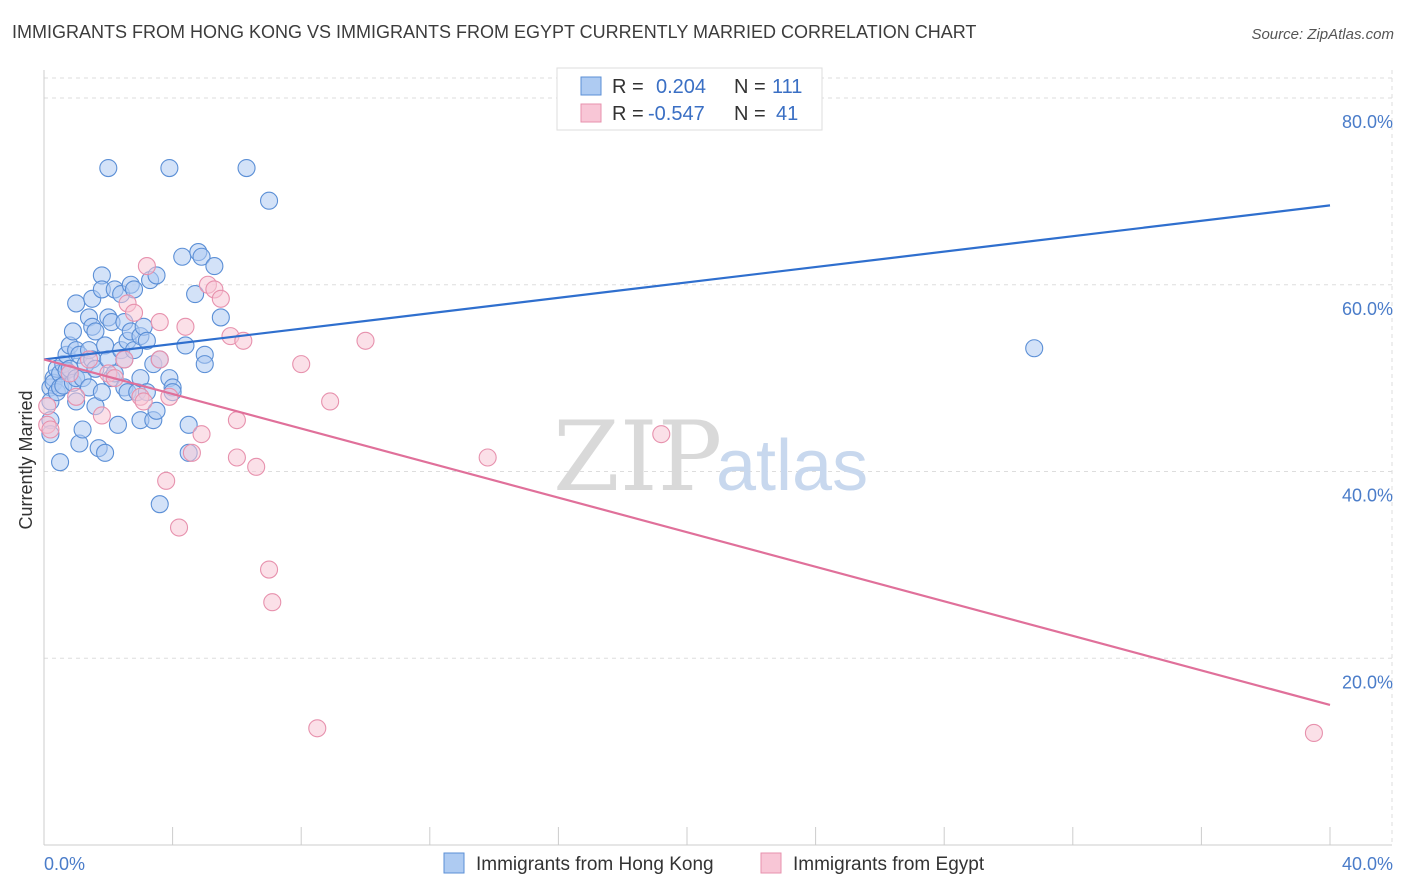  I want to click on legend-swatch-hong-kong, so click(591, 86).